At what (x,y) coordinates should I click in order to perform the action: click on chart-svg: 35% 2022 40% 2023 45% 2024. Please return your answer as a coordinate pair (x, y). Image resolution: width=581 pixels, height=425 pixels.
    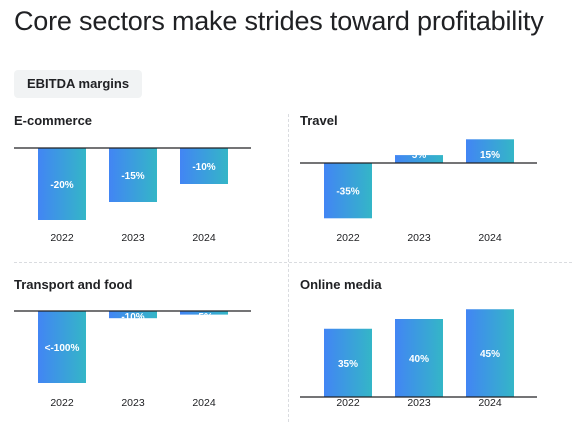
    Looking at the image, I should click on (418, 359).